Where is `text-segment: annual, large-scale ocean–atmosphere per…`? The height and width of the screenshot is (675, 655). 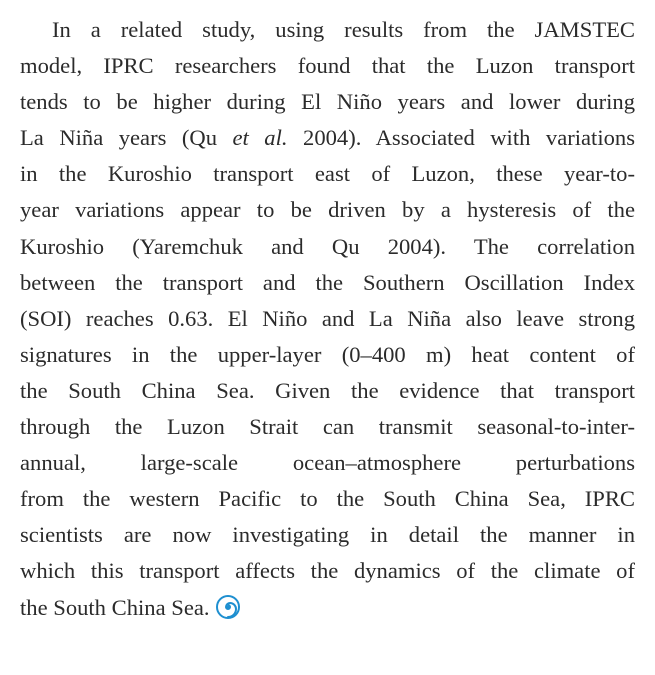
text-segment: annual, large-scale ocean–atmosphere per… is located at coordinates (327, 463).